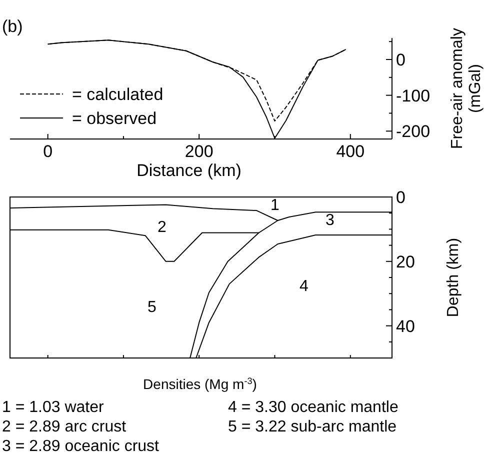  Describe the element at coordinates (53, 407) in the screenshot. I see `text: 1 = 1.03 water` at that location.